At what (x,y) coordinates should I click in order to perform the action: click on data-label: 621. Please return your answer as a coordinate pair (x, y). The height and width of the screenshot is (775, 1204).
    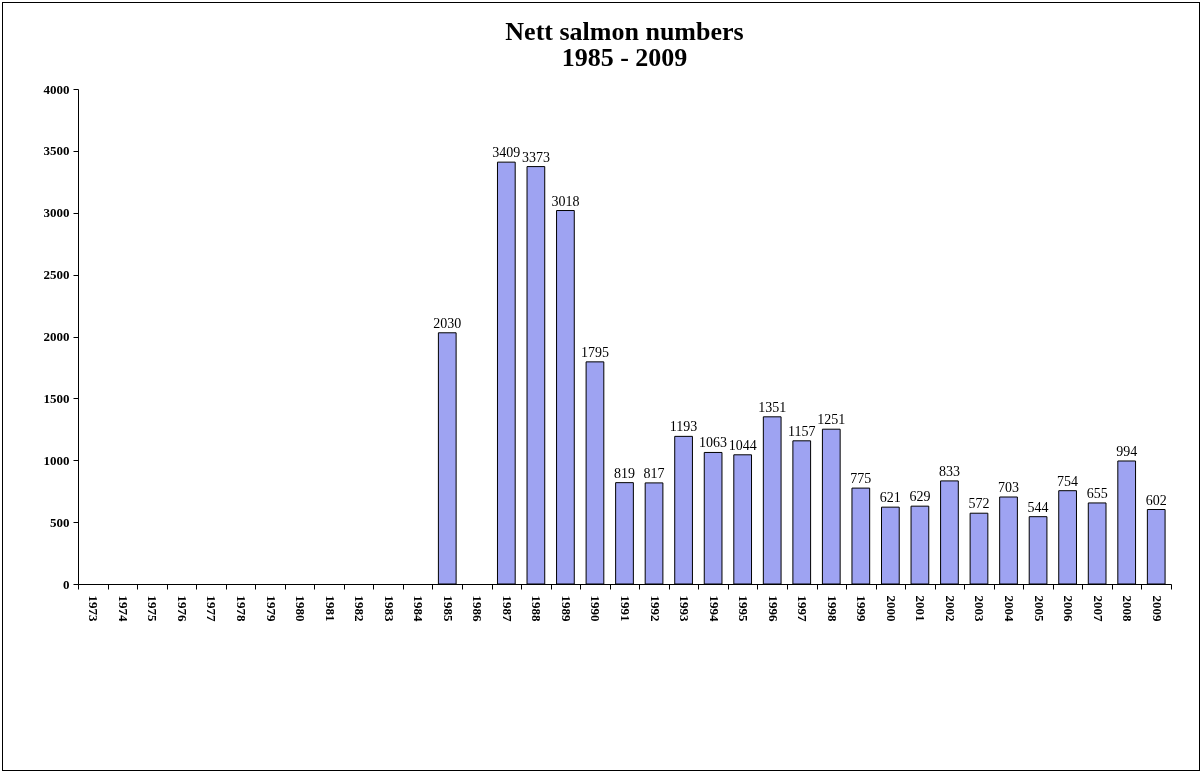
    Looking at the image, I should click on (890, 498).